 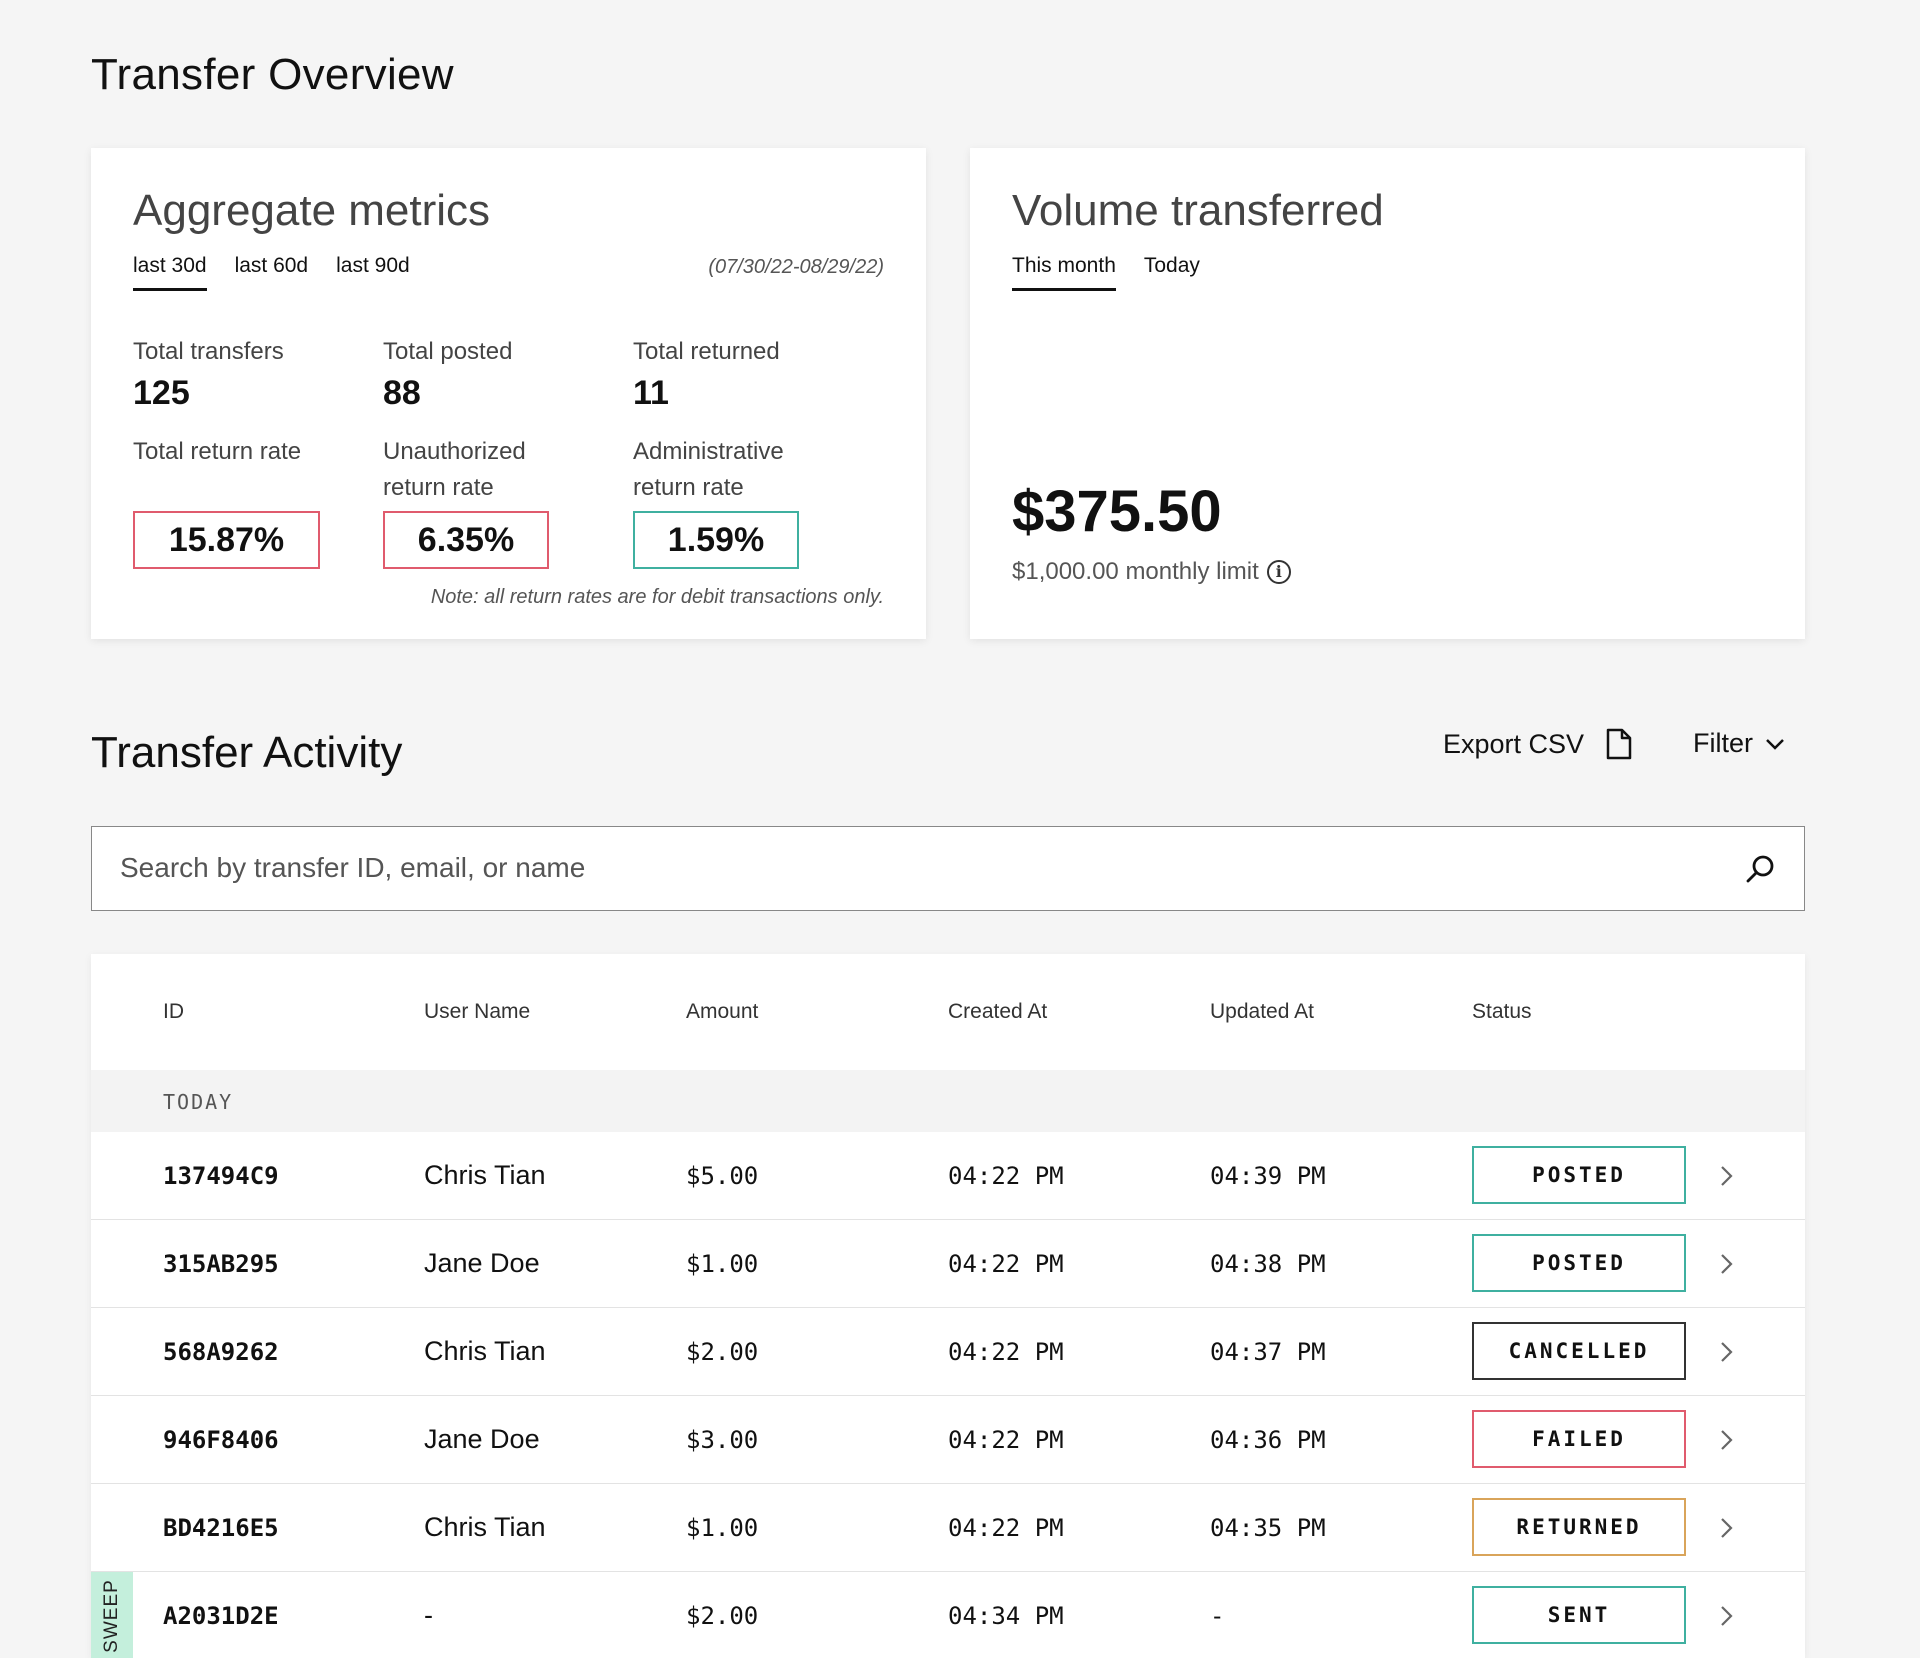 I want to click on column-header-amount: Amount, so click(x=722, y=1011).